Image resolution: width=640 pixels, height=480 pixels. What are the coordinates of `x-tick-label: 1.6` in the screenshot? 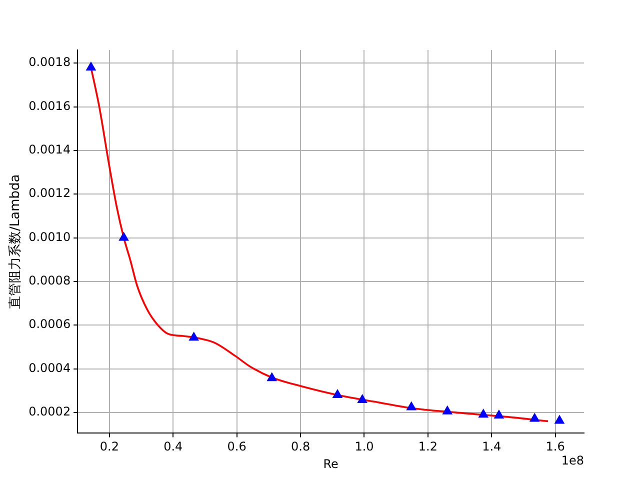 It's located at (555, 447).